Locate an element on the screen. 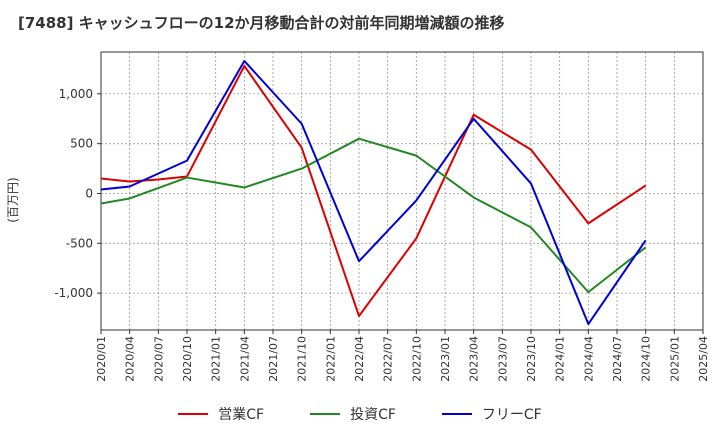 This screenshot has height=440, width=720. y-tick-label: -500 is located at coordinates (79, 243).